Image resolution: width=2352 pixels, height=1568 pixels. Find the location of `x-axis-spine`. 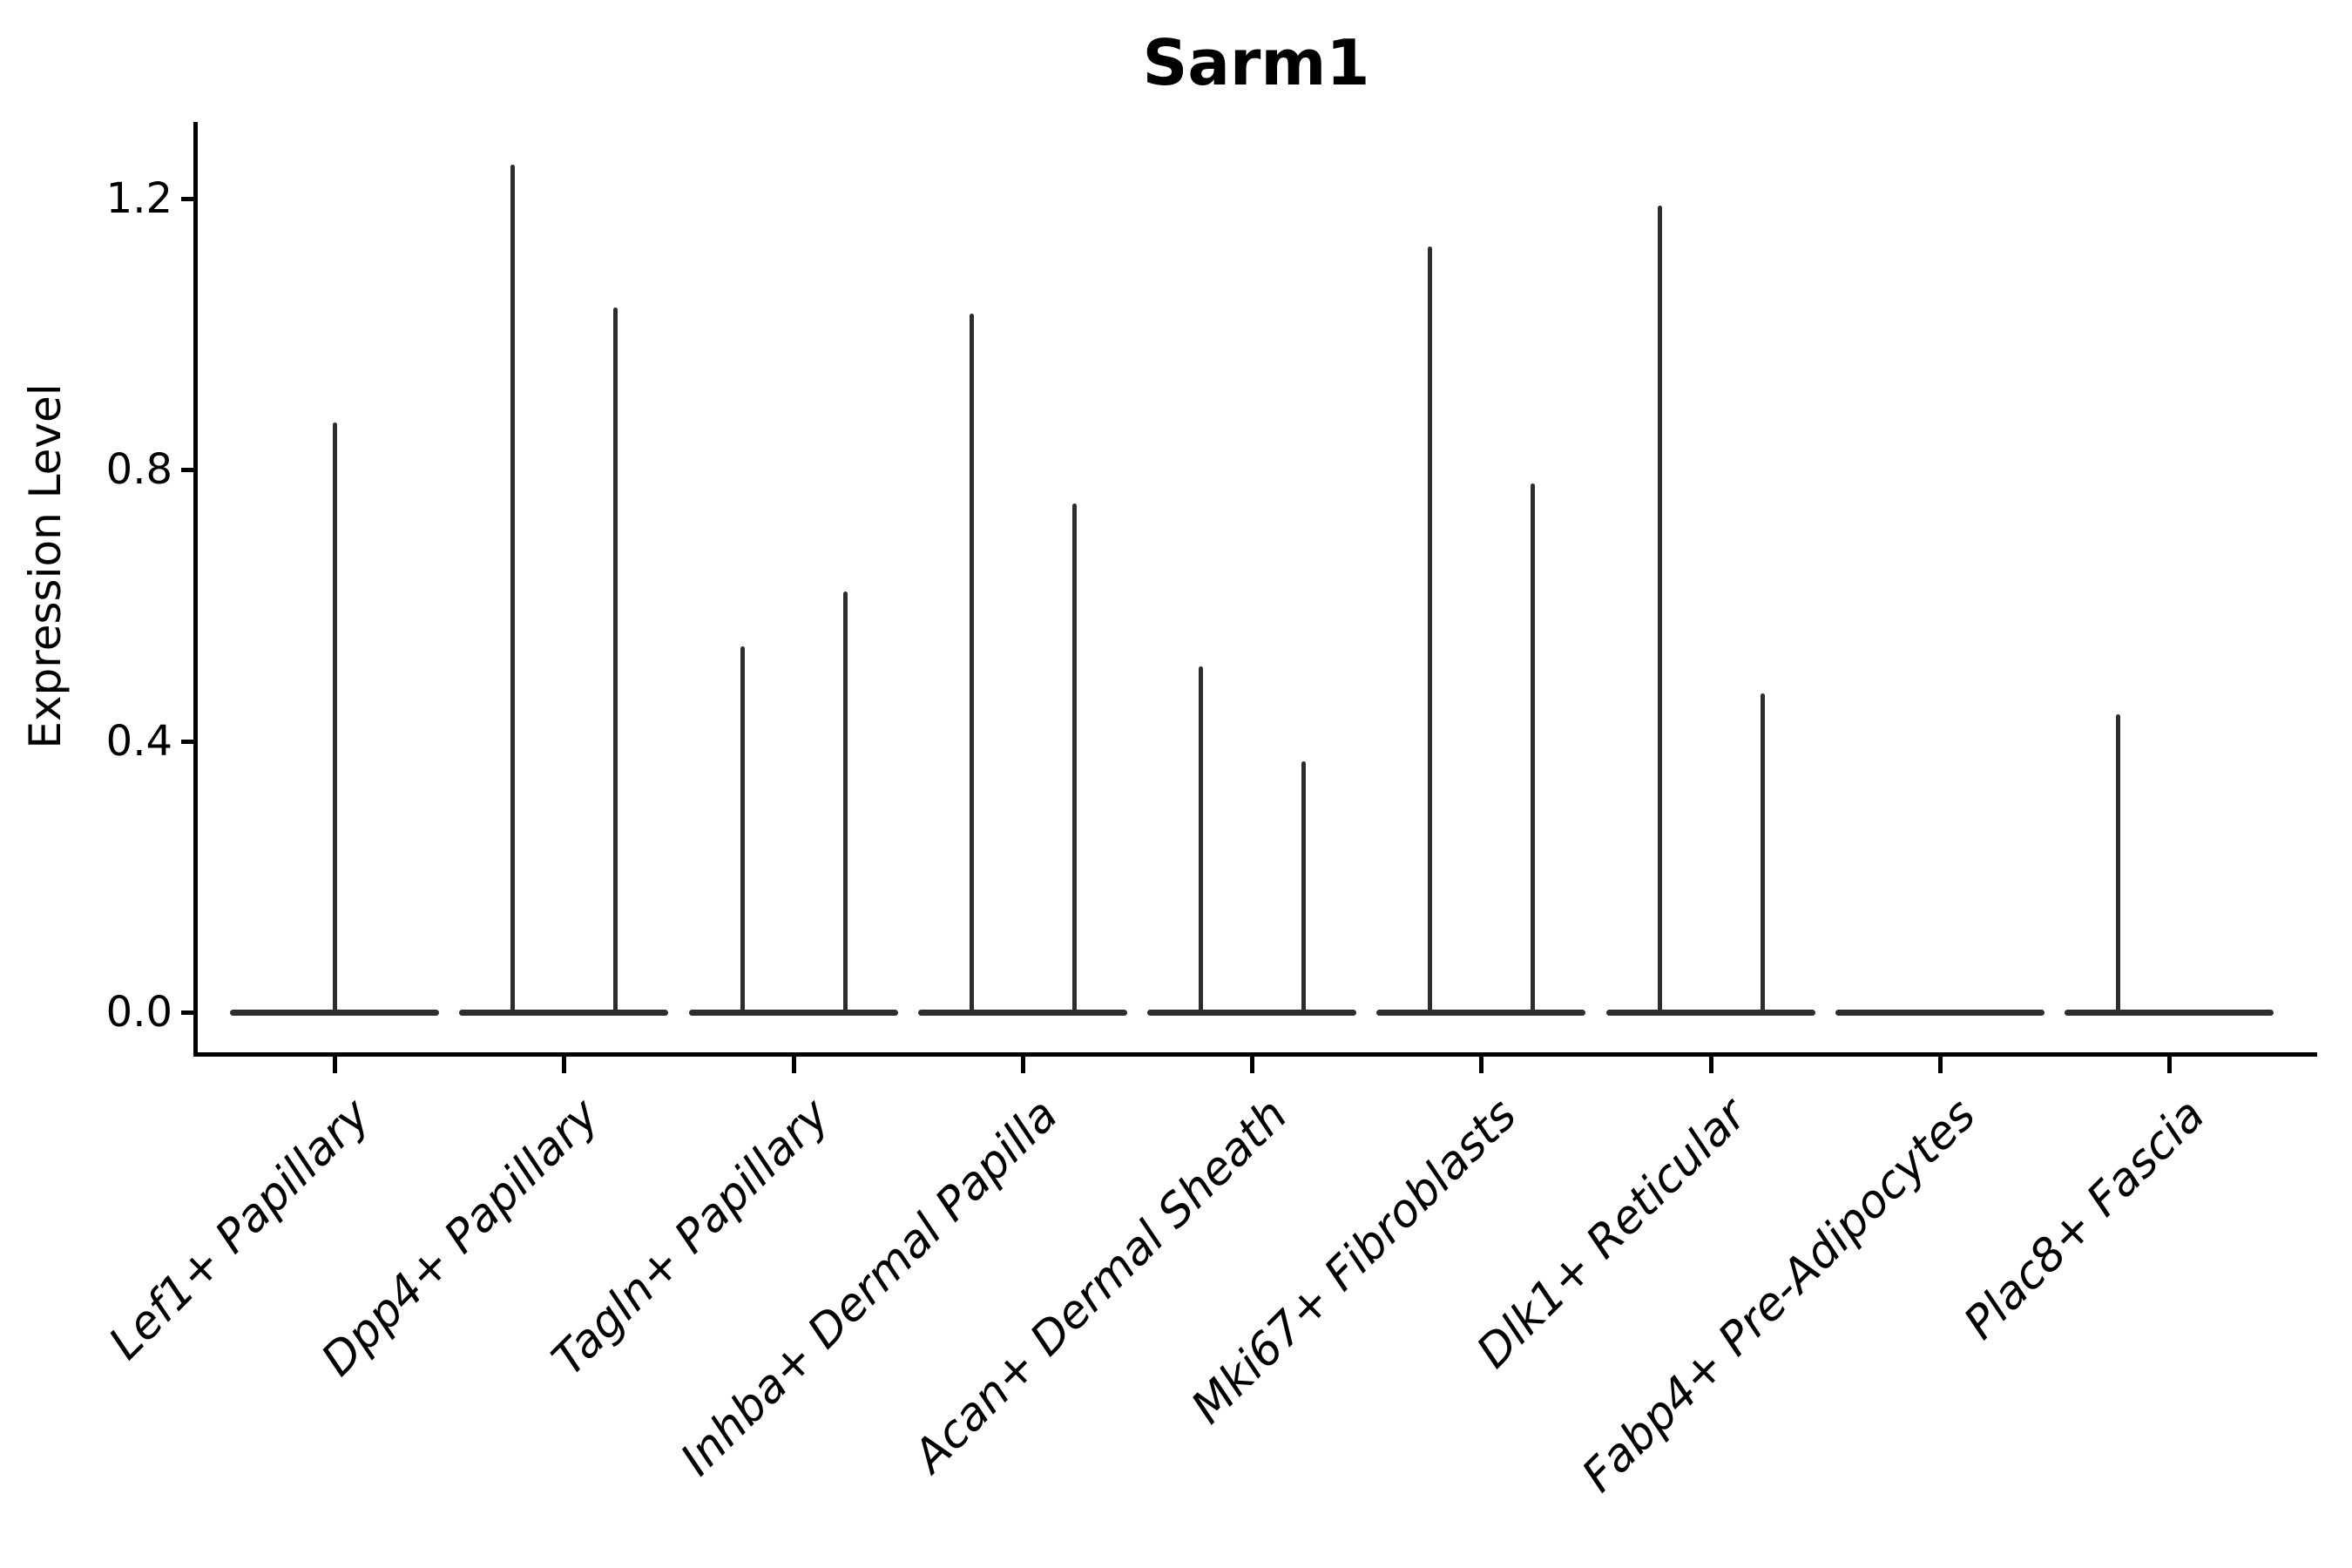

x-axis-spine is located at coordinates (1255, 1054).